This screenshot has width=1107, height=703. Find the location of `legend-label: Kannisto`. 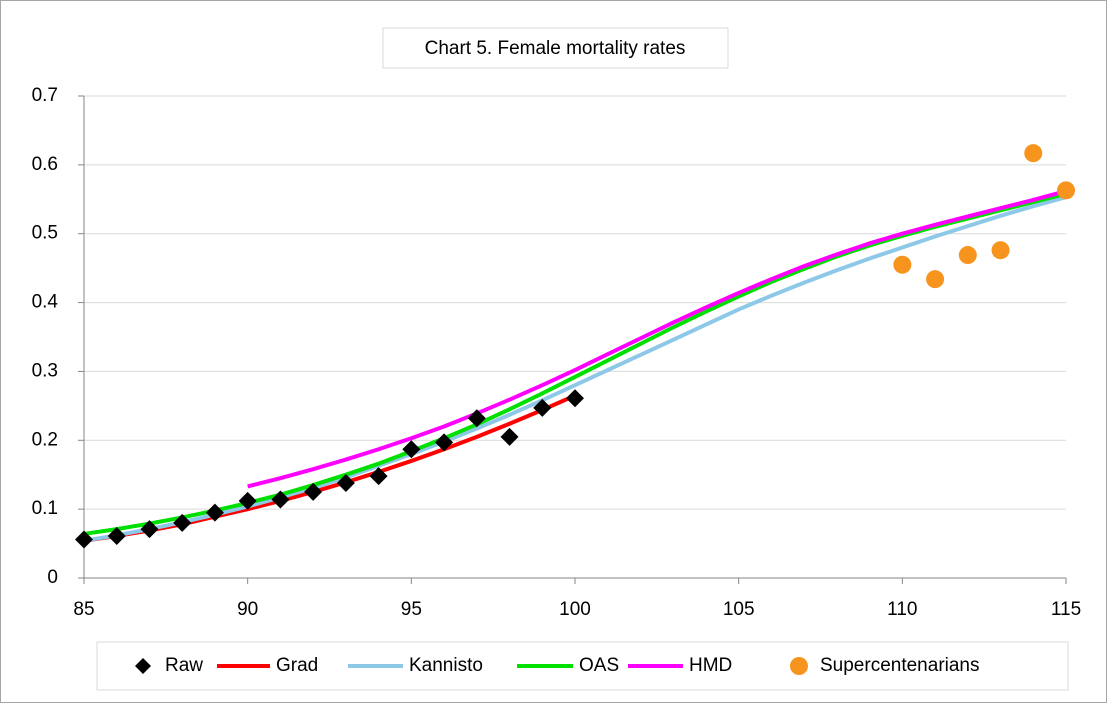

legend-label: Kannisto is located at coordinates (446, 665).